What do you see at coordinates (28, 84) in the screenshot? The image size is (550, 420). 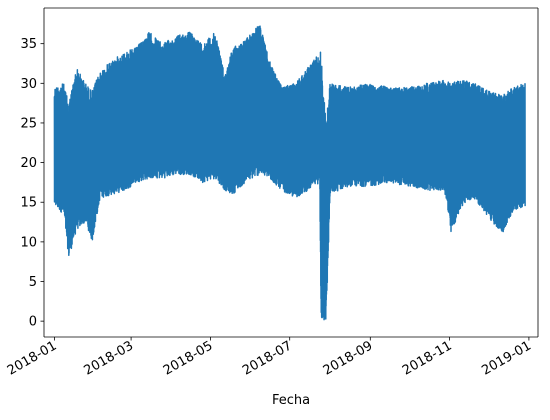 I see `y-tick-label: 30` at bounding box center [28, 84].